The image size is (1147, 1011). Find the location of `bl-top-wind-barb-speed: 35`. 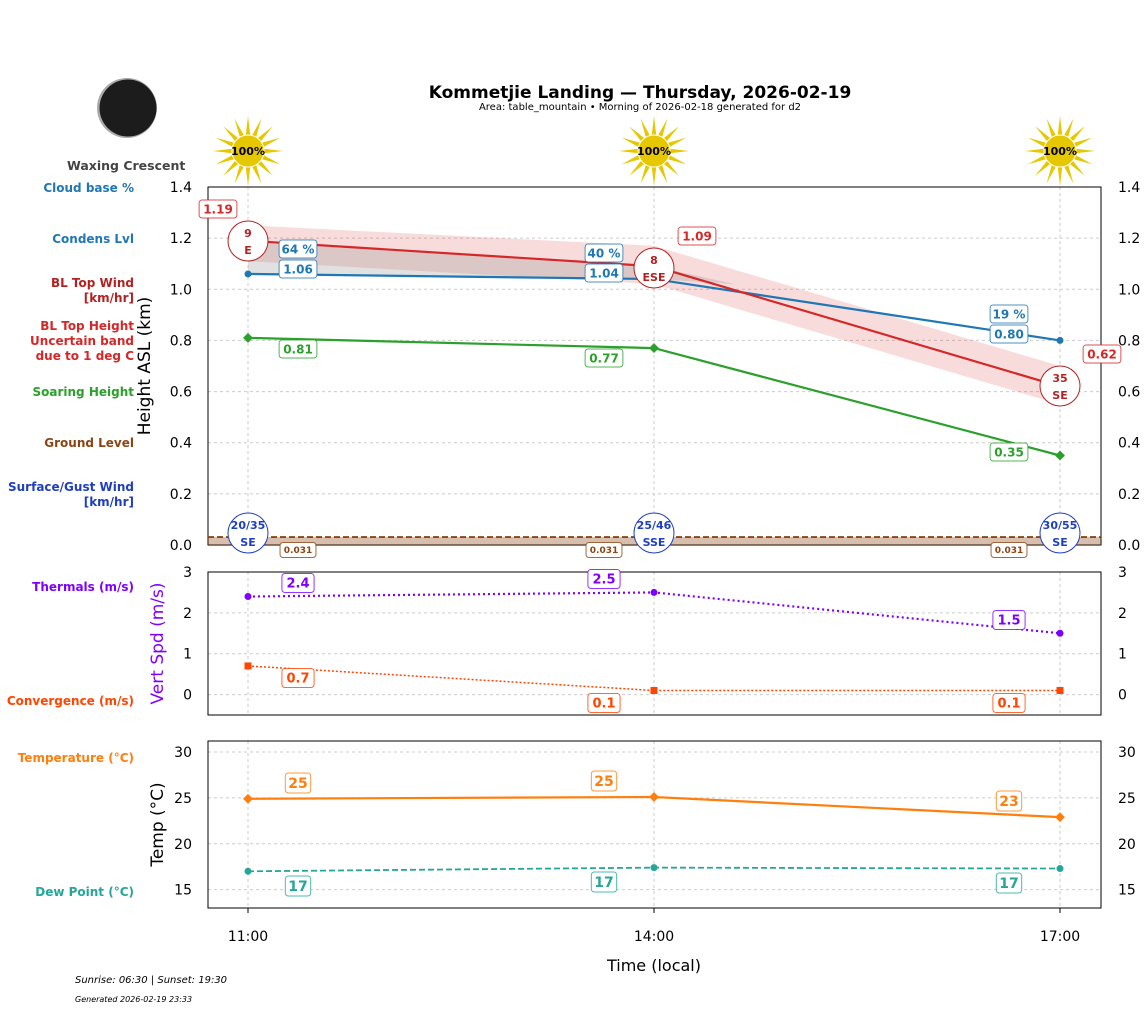

bl-top-wind-barb-speed: 35 is located at coordinates (1059, 378).